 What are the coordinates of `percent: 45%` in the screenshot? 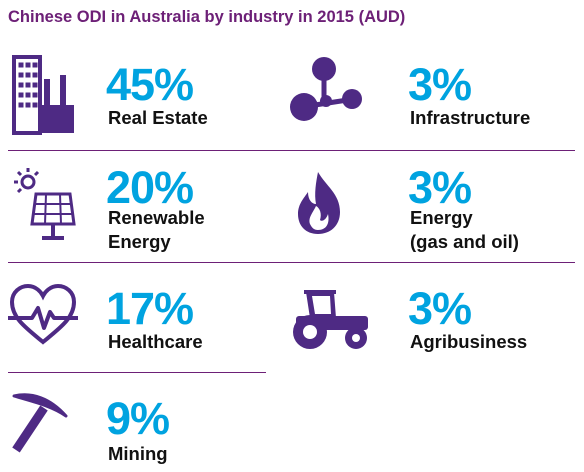 It's located at (150, 84).